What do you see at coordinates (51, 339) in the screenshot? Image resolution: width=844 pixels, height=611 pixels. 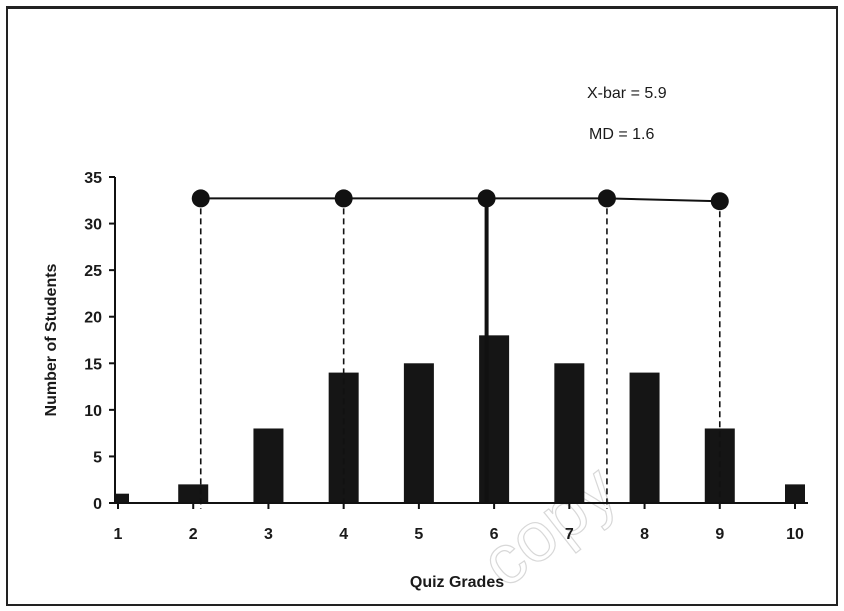 I see `y-axis-title: Number of Students` at bounding box center [51, 339].